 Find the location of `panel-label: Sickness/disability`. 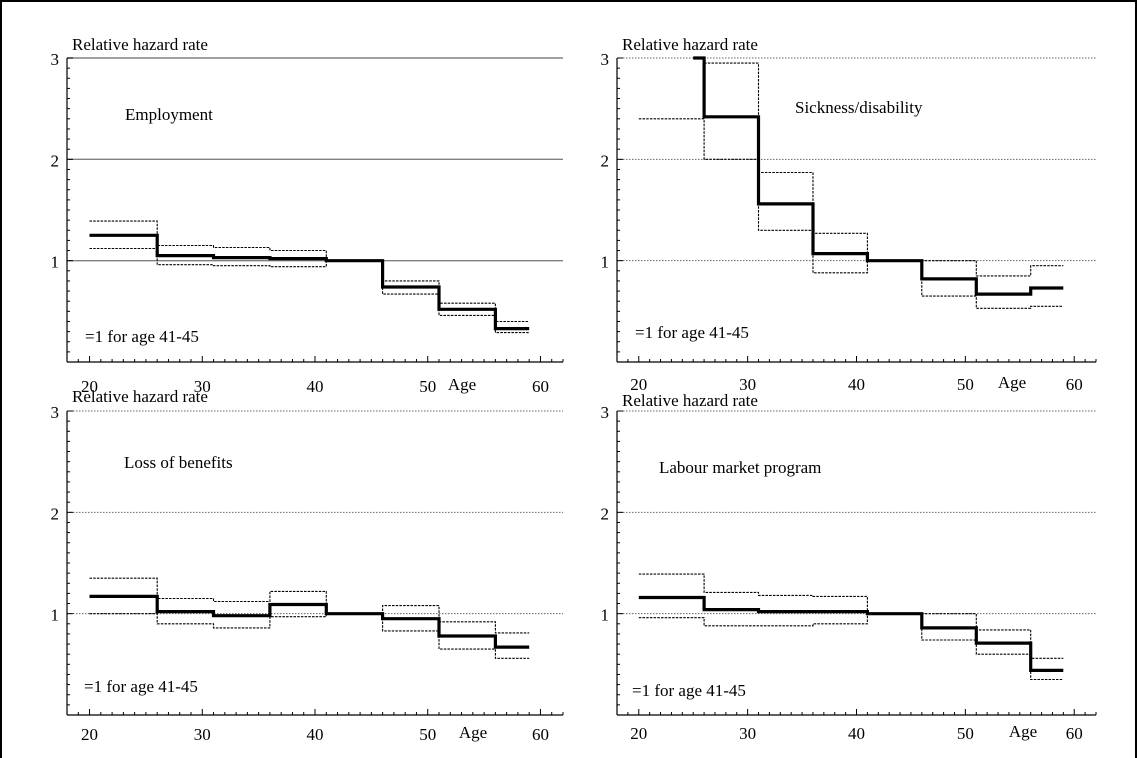

panel-label: Sickness/disability is located at coordinates (859, 107).